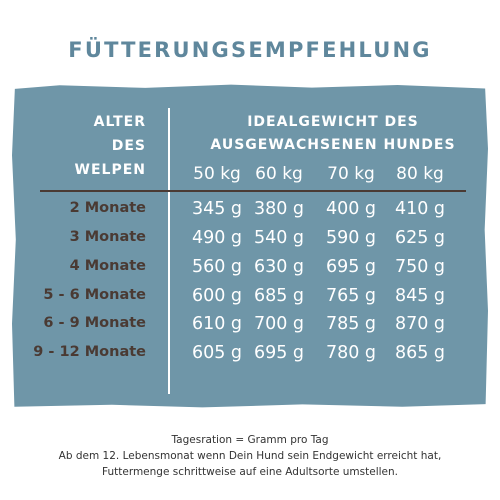  I want to click on page-title: FÜTTERUNGSEMPFEHLUNG, so click(250, 50).